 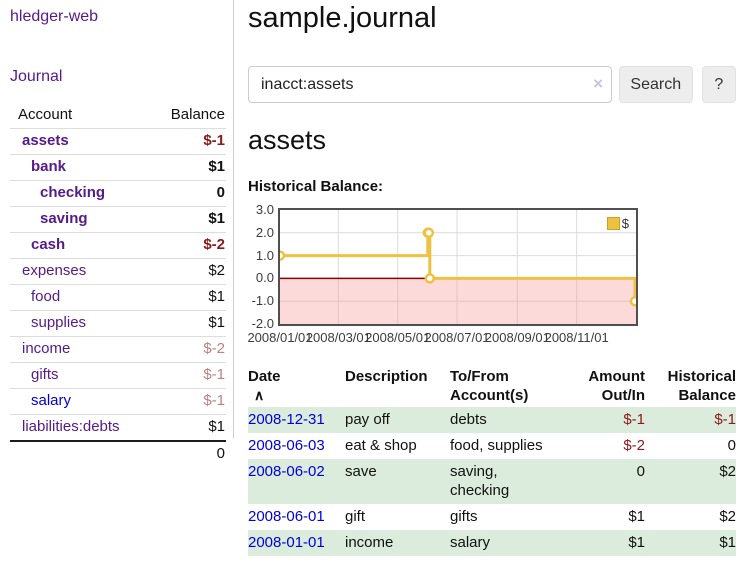 What do you see at coordinates (612, 386) in the screenshot?
I see `col-amount-header: Amount Out/In` at bounding box center [612, 386].